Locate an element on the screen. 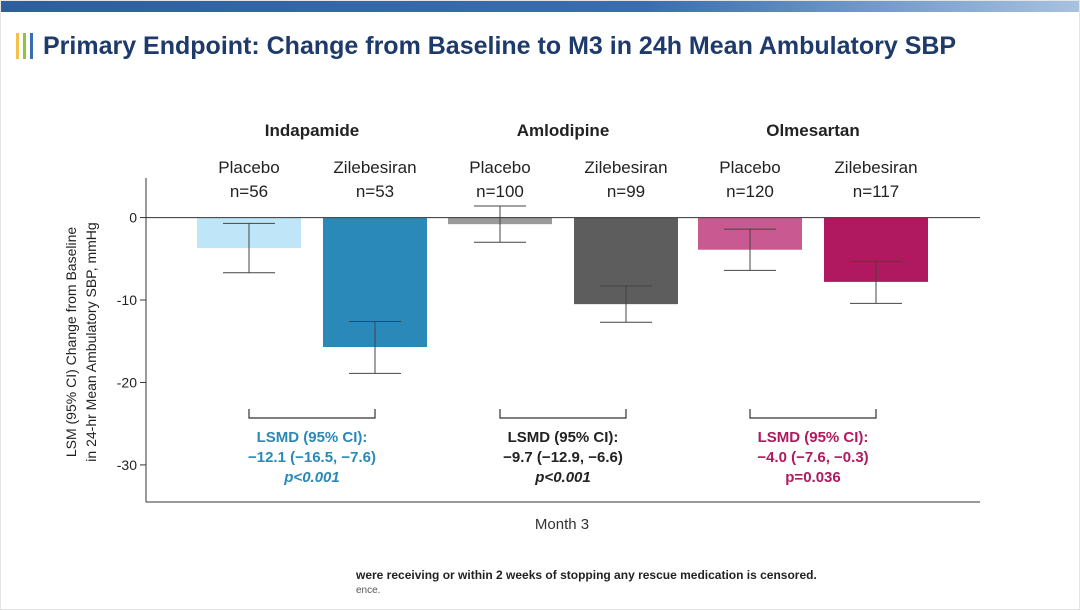 The height and width of the screenshot is (610, 1080). lsmd-value: −9.7 (−12.9, −6.6) is located at coordinates (563, 457).